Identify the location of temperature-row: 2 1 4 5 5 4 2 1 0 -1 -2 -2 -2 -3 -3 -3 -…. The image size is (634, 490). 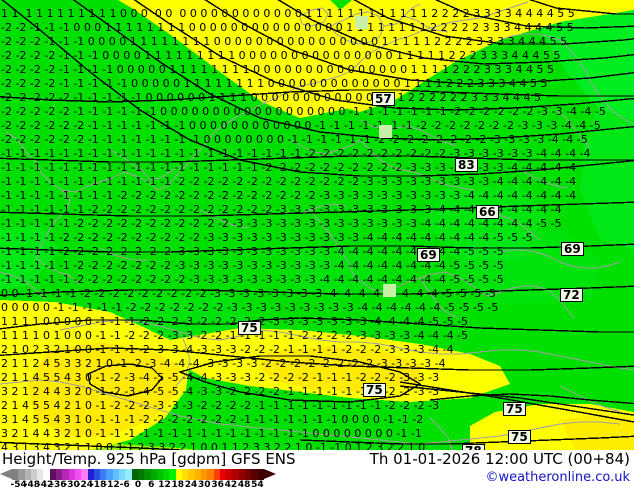
(220, 405).